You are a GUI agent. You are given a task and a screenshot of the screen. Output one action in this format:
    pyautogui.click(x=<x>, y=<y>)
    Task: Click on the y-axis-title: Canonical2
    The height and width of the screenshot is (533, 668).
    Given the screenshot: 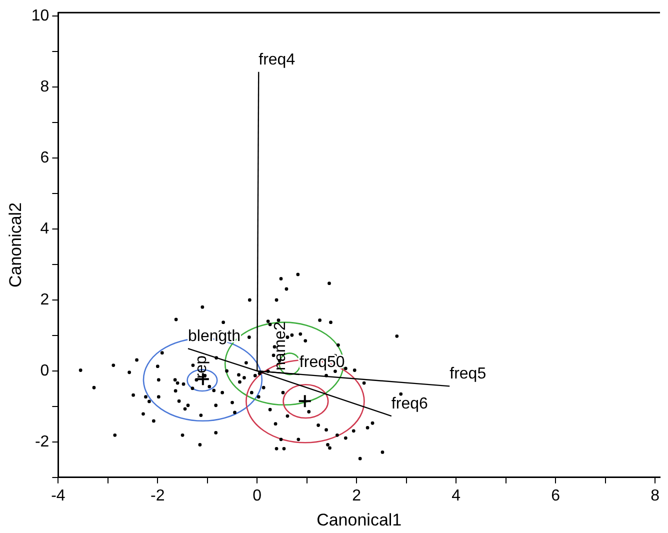 What is the action you would take?
    pyautogui.click(x=15, y=245)
    